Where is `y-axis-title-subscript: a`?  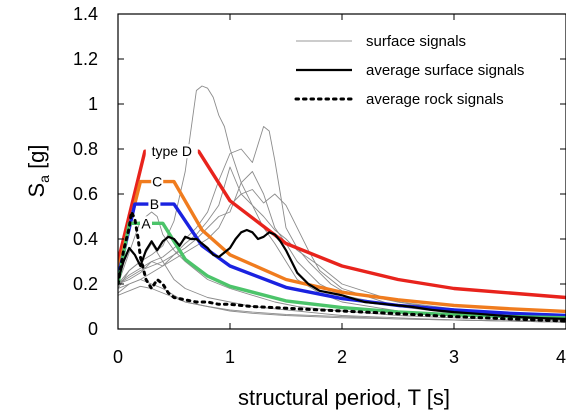 y-axis-title-subscript: a is located at coordinates (44, 179).